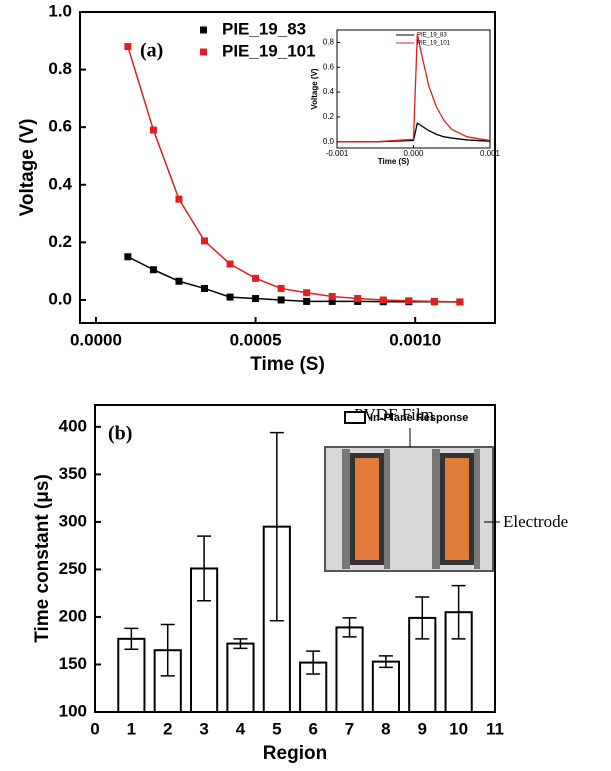 Image resolution: width=611 pixels, height=771 pixels. I want to click on x-tick-label: 1, so click(131, 728).